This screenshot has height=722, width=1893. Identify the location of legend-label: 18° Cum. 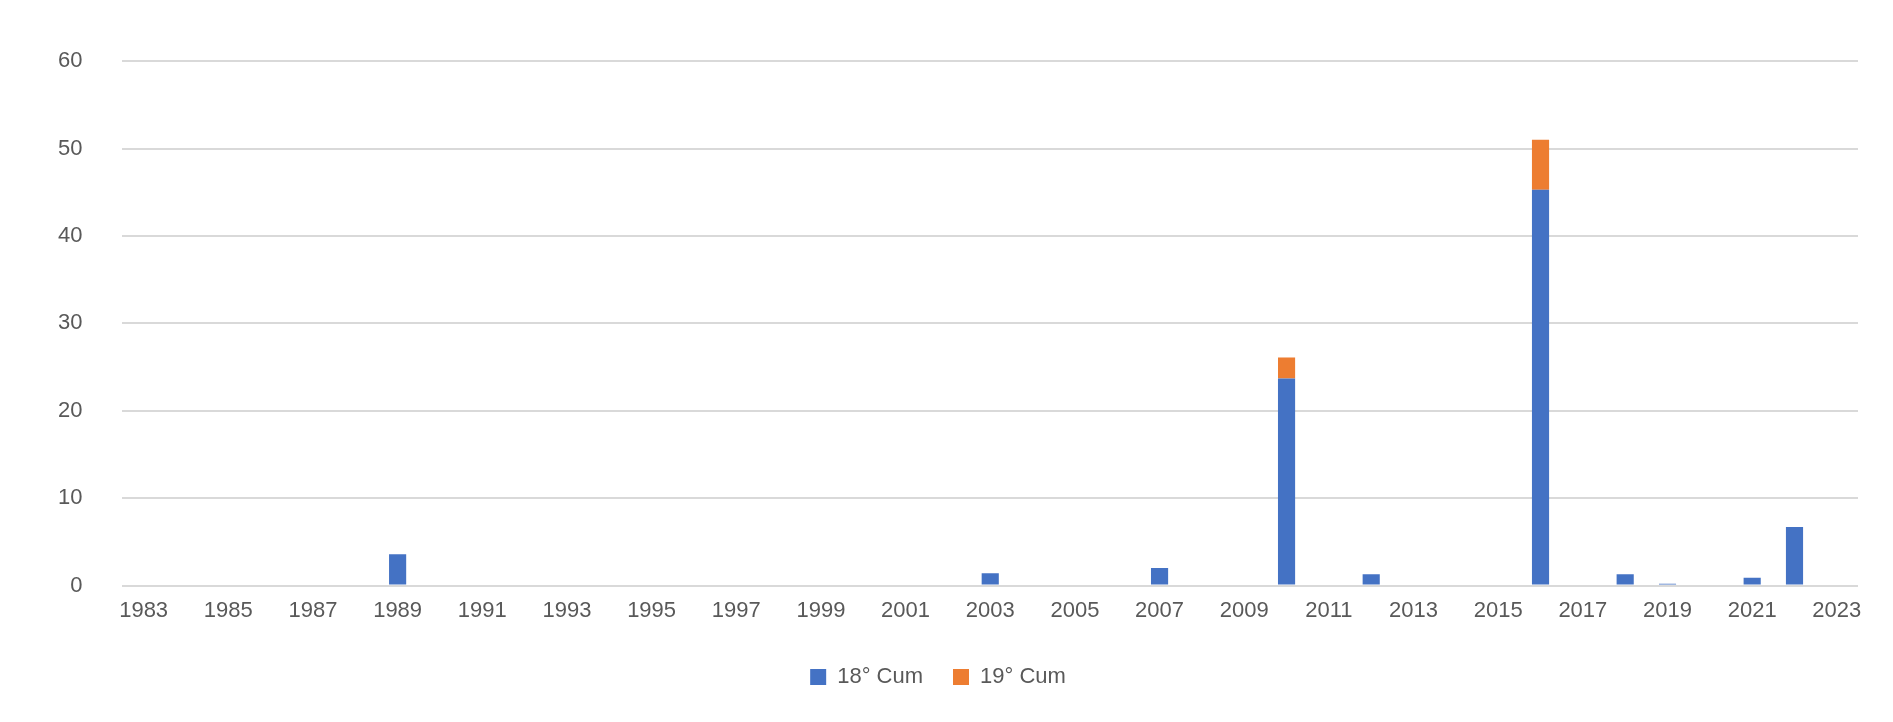
(880, 676).